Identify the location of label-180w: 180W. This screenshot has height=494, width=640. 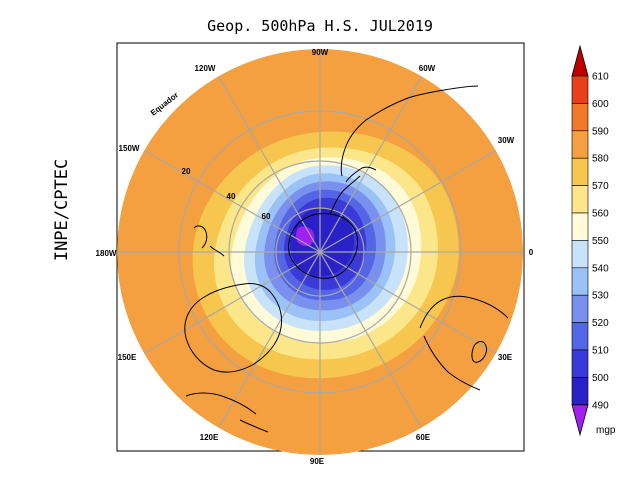
(106, 253).